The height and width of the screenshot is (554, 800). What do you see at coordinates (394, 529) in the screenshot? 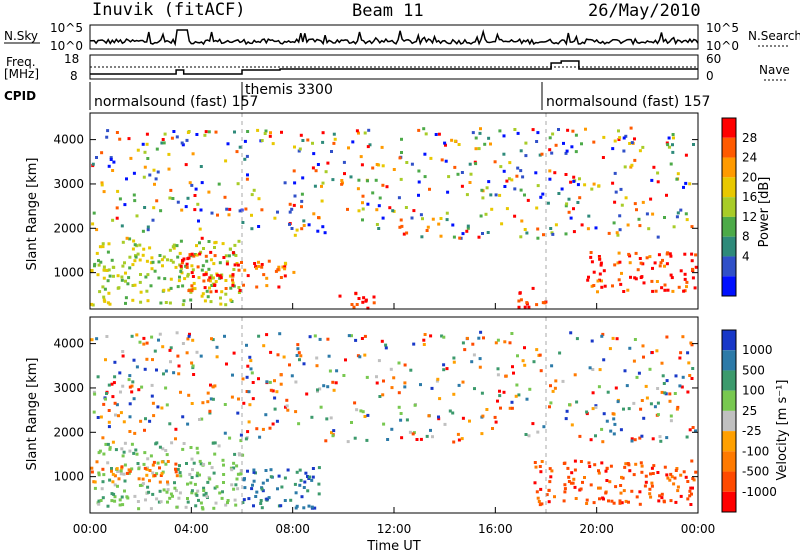
I see `xtick-label-3: 12:00` at bounding box center [394, 529].